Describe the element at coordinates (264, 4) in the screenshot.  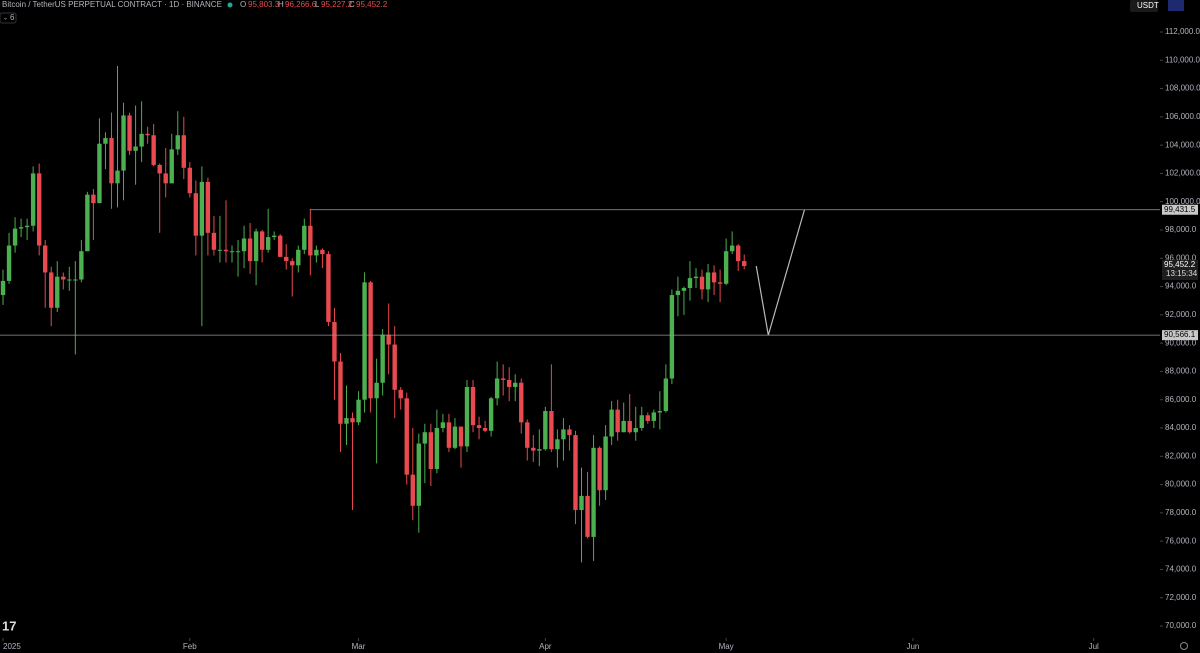
I see `o-val: 95,803.3` at that location.